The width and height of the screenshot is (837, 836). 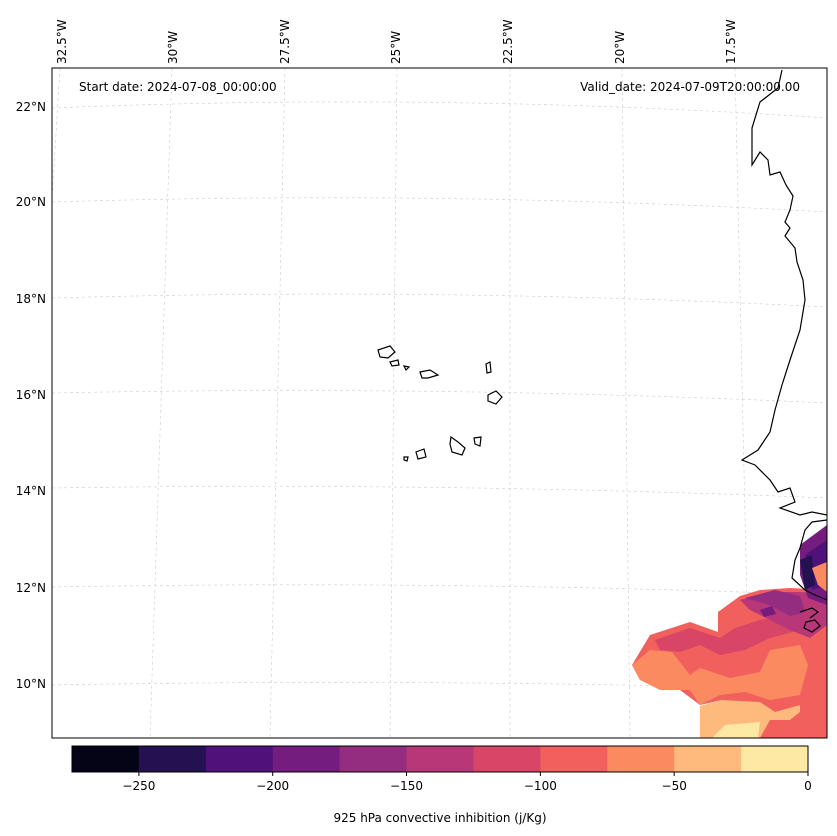 I want to click on lon-label-17-5w: 17.5°W, so click(x=731, y=41).